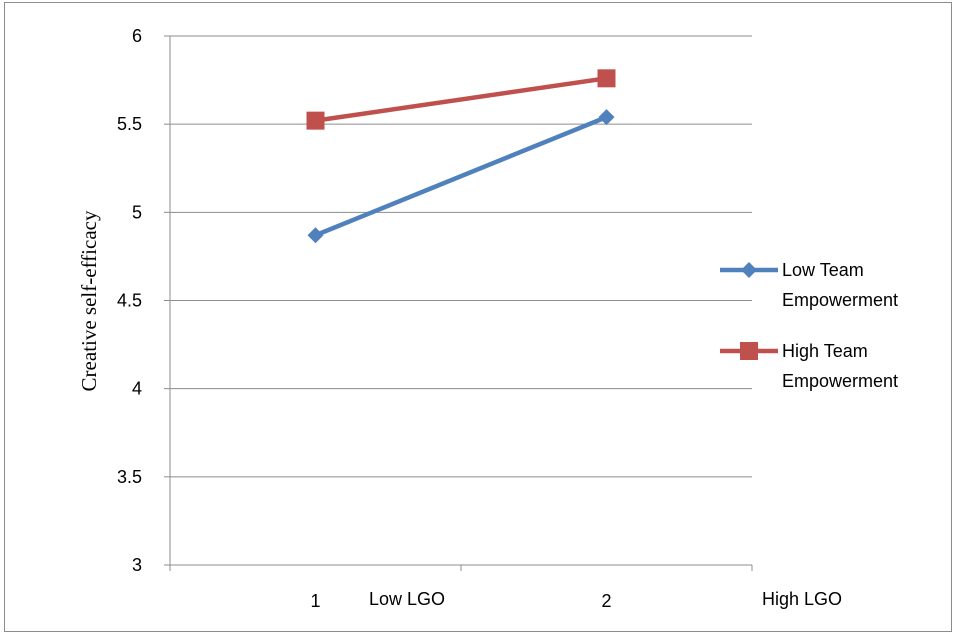  What do you see at coordinates (407, 599) in the screenshot?
I see `x-annotation-label: Low LGO` at bounding box center [407, 599].